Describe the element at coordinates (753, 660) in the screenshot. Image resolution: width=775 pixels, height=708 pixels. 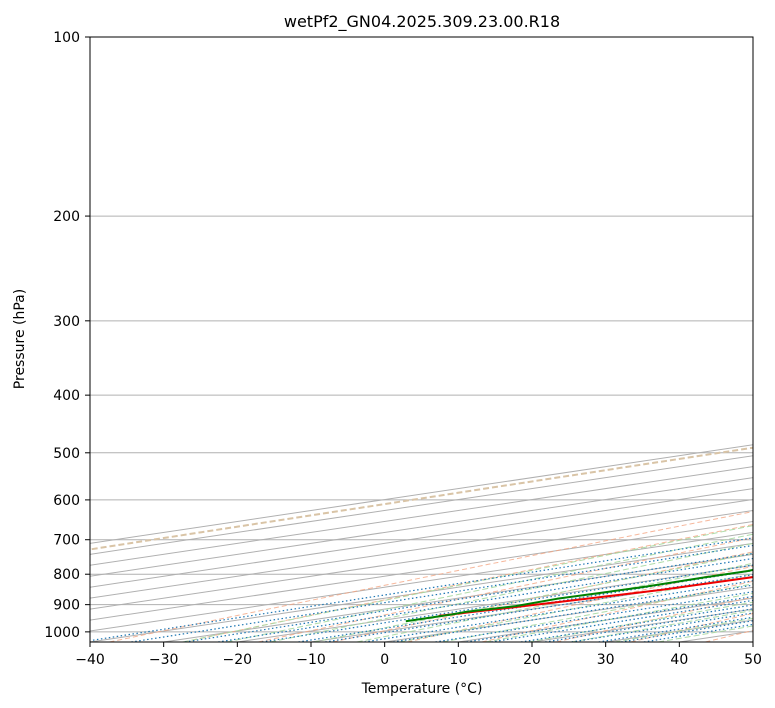
I see `x-tick-label: 50` at that location.